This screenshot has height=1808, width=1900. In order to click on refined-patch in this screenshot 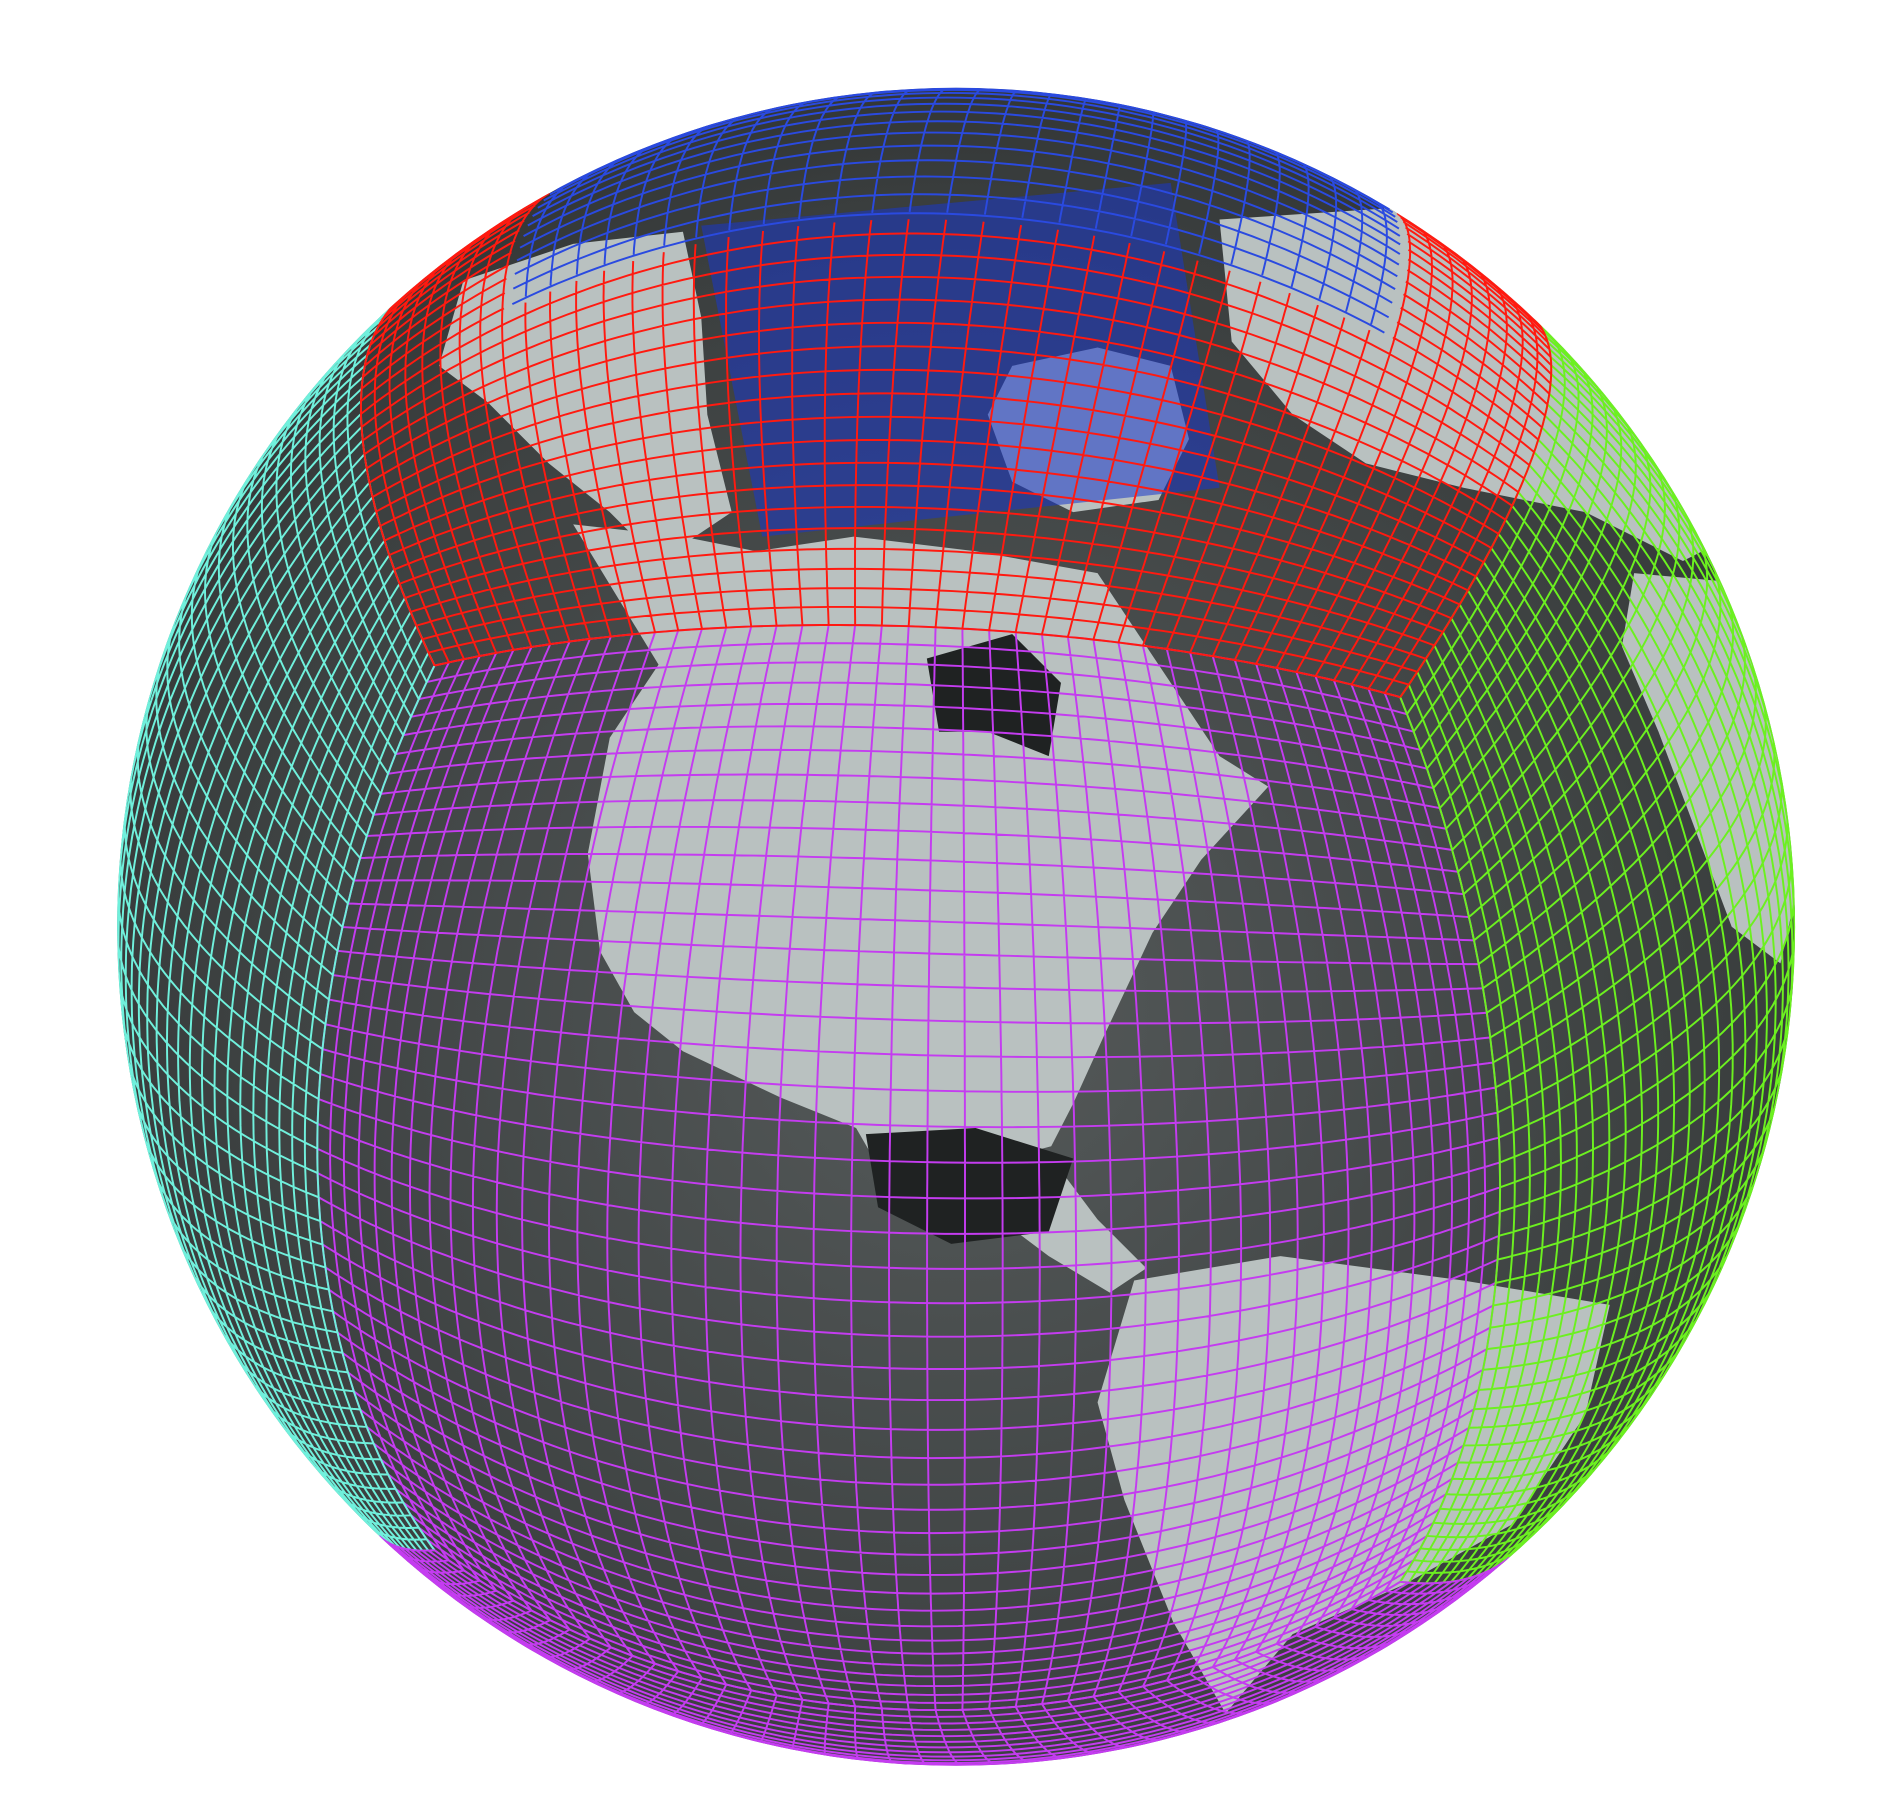, I will do `click(960, 359)`.